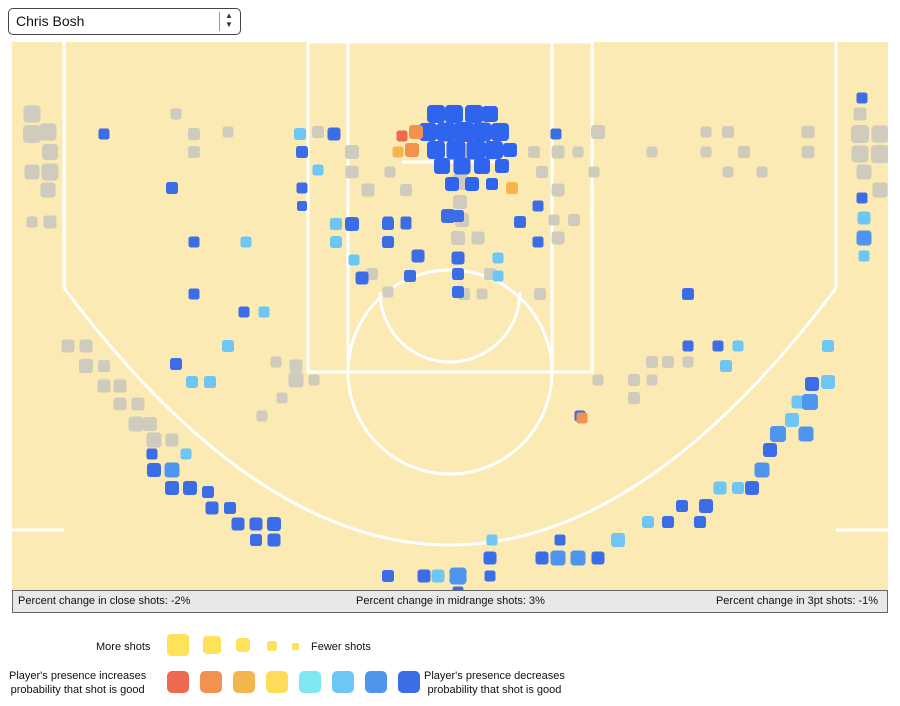 This screenshot has width=900, height=706. Describe the element at coordinates (229, 20) in the screenshot. I see `select-arrows-icon: ▲ ▼` at that location.